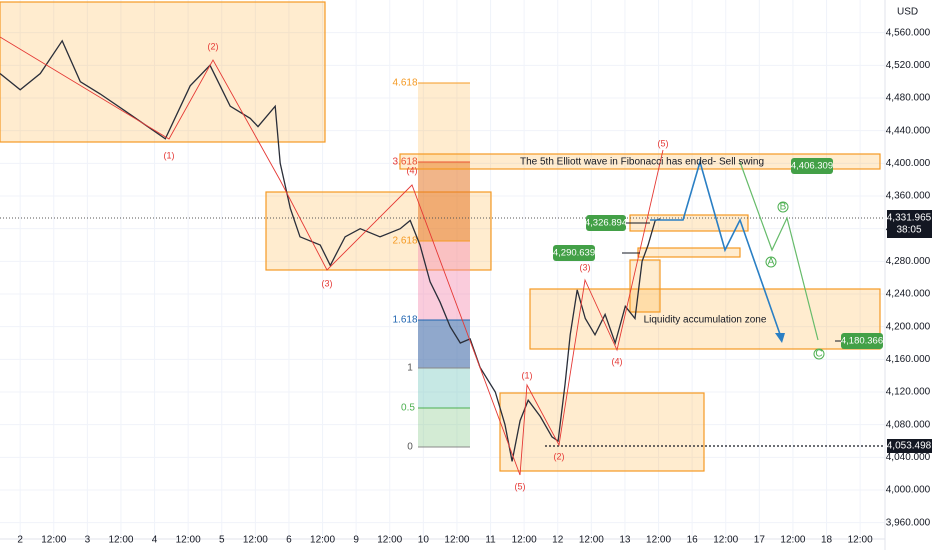 The height and width of the screenshot is (550, 932). What do you see at coordinates (222, 540) in the screenshot?
I see `x-tick-label: 5` at bounding box center [222, 540].